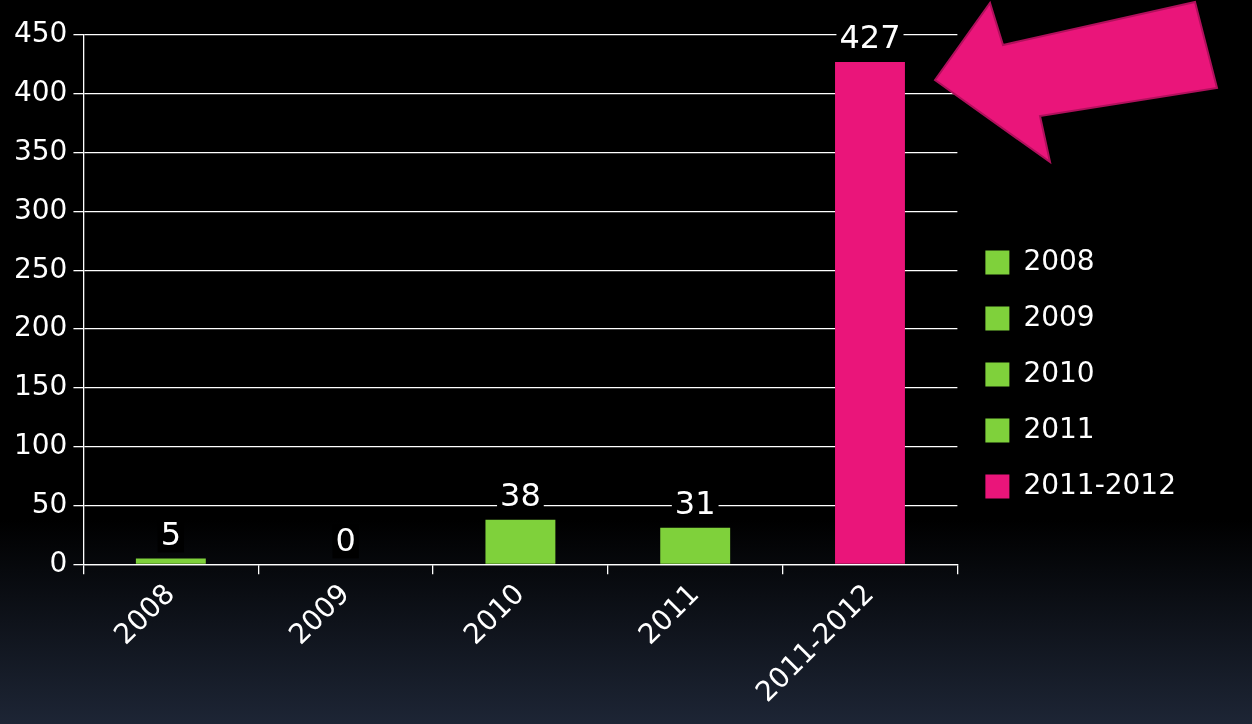 Image resolution: width=1252 pixels, height=724 pixels. Describe the element at coordinates (40, 150) in the screenshot. I see `y-tick-label: 350` at that location.